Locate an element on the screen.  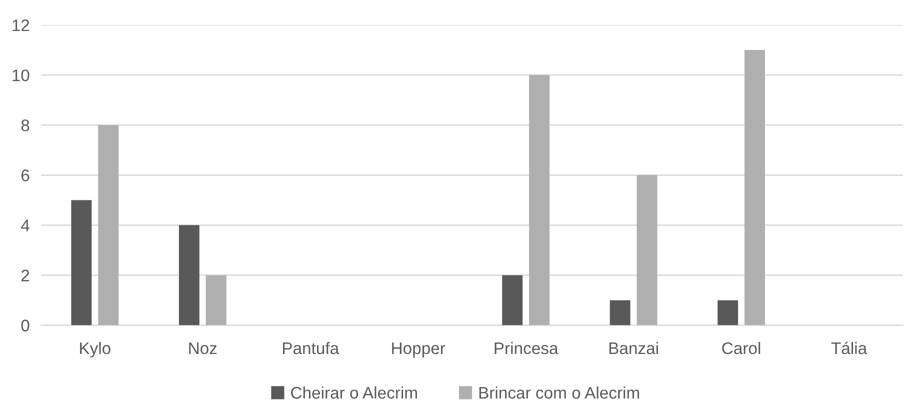
x-tick-label: Noz is located at coordinates (203, 348).